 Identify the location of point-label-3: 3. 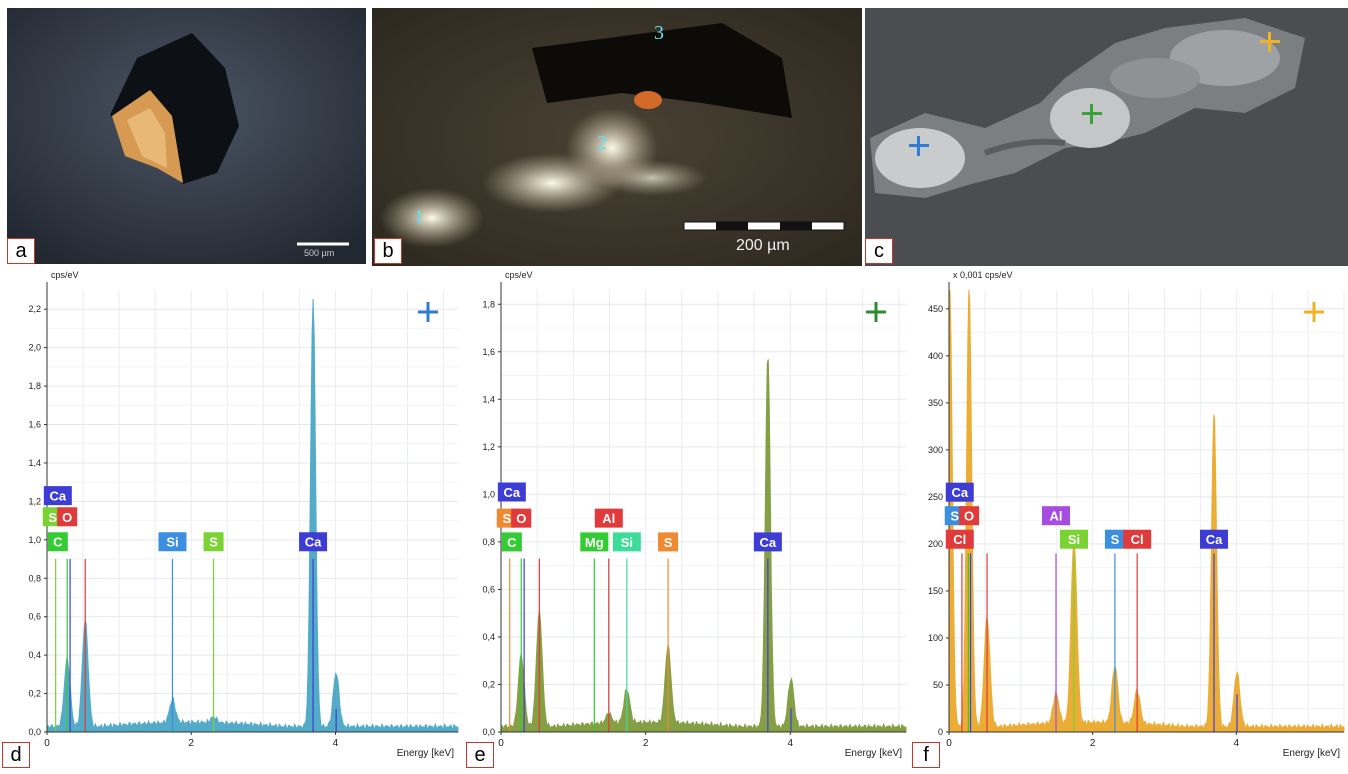
(659, 33).